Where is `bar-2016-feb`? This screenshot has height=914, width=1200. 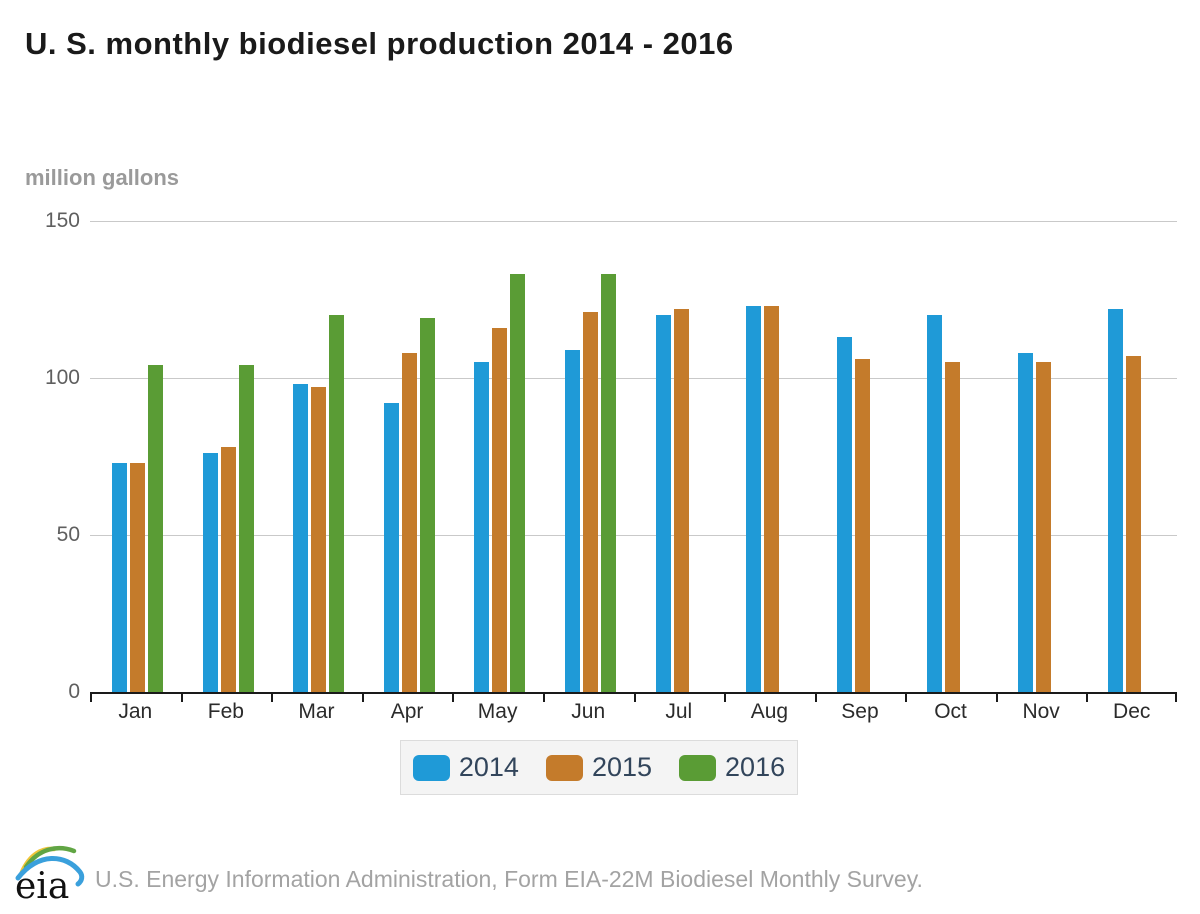
bar-2016-feb is located at coordinates (246, 528).